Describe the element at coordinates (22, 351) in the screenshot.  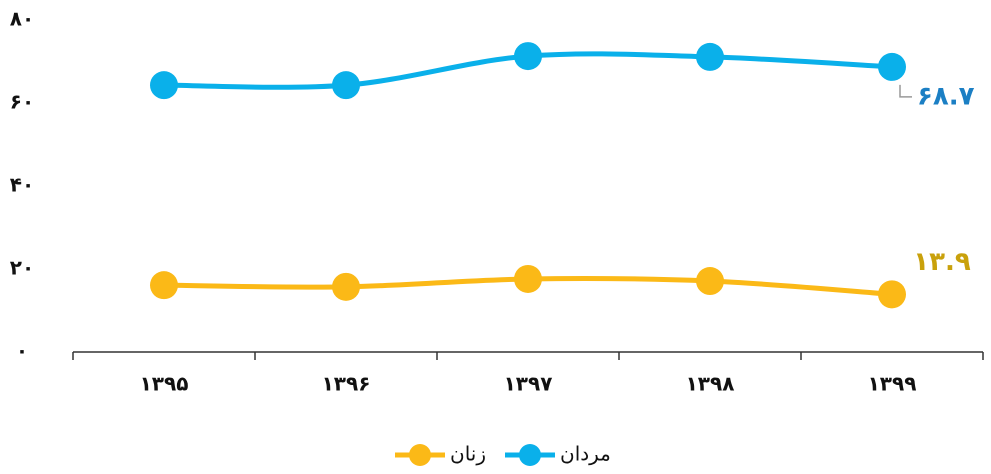
I see `y-tick-label: ۰` at that location.